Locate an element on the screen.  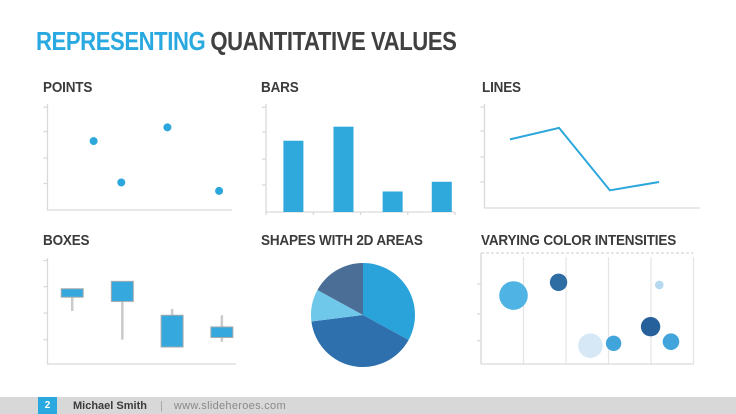
page-title: REPRESENTING QUANTITATIVE VALUES is located at coordinates (246, 41).